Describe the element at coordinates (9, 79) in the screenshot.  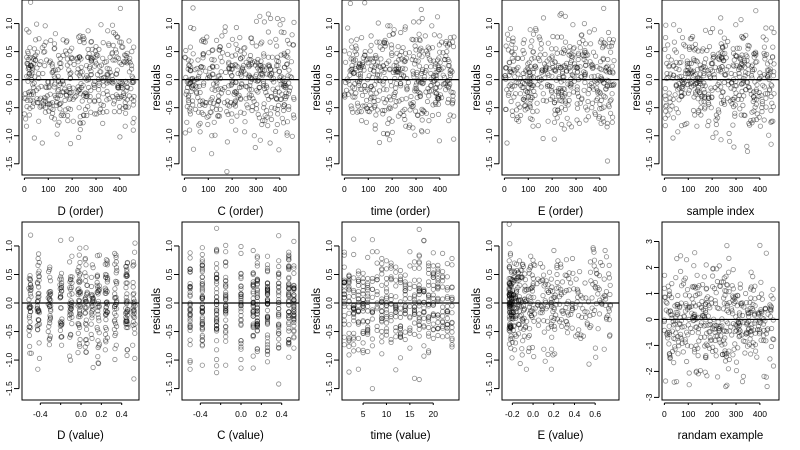
I see `y-tick-label: 0.0` at that location.